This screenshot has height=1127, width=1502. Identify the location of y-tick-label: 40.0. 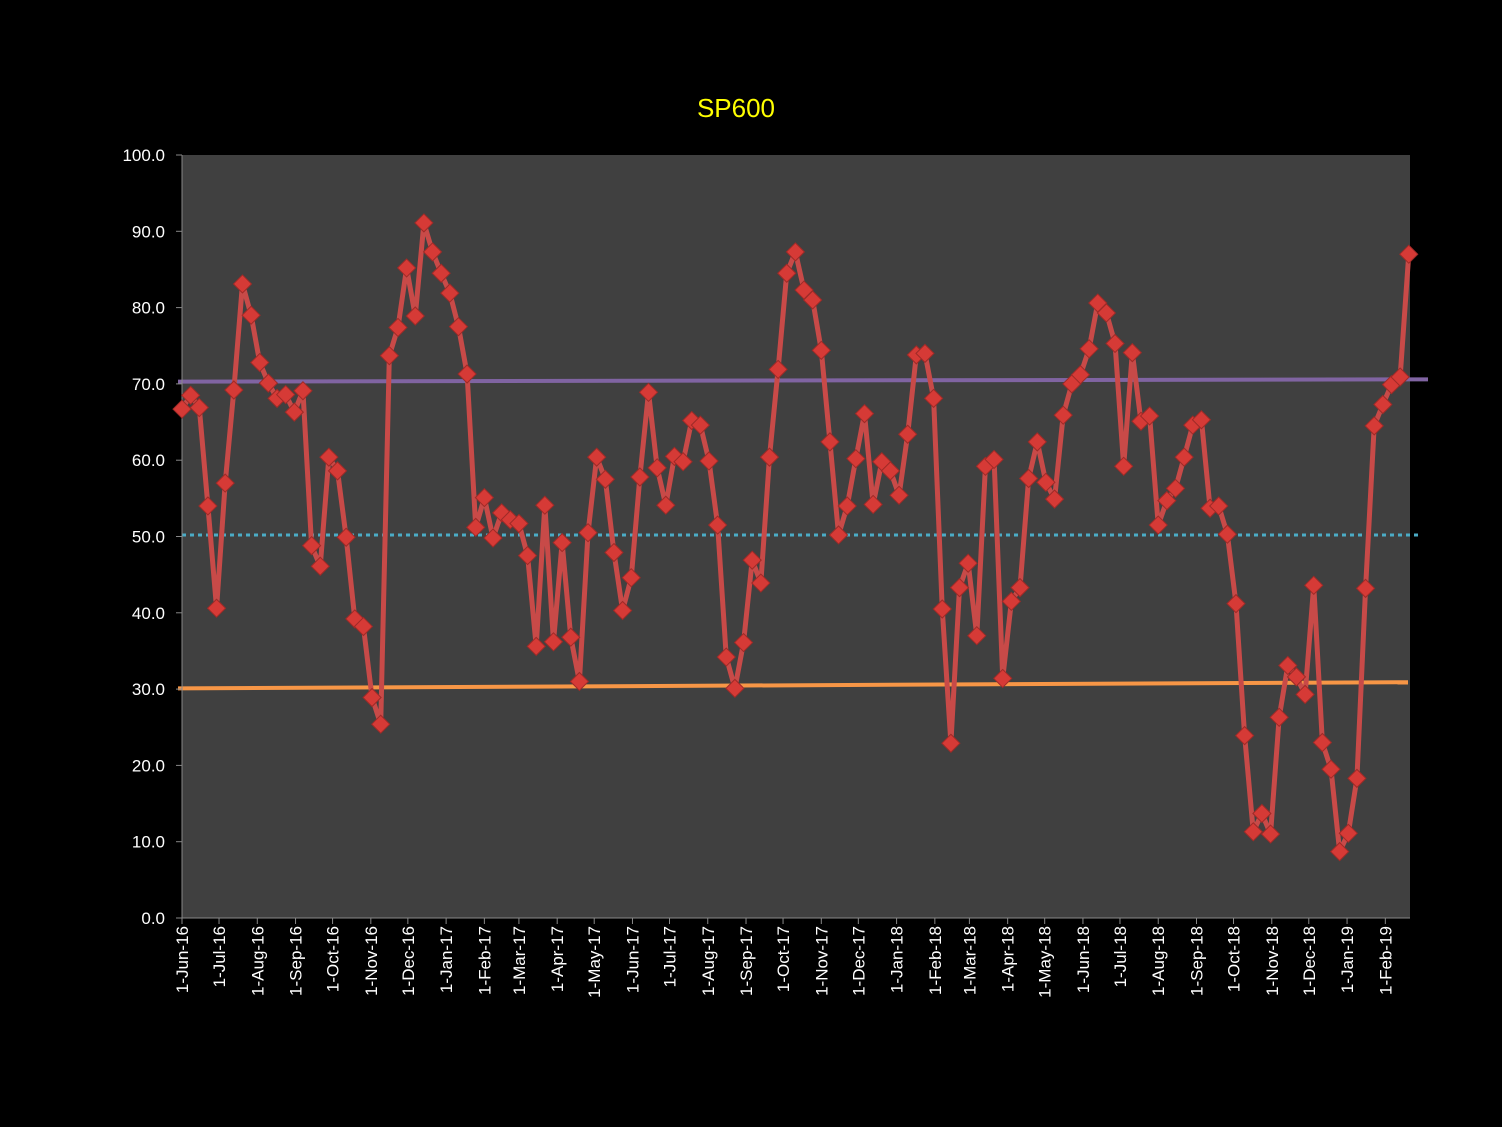
(148, 613).